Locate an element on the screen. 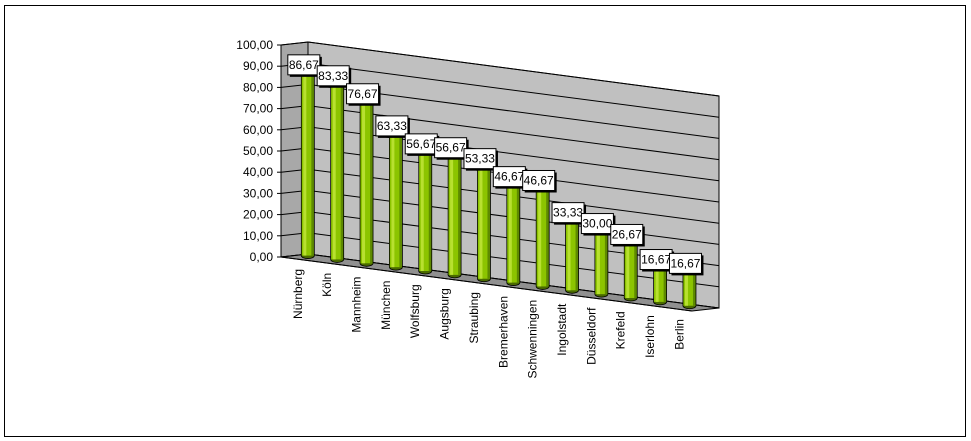 Image resolution: width=971 pixels, height=441 pixels. data-label: 83,33 is located at coordinates (333, 76).